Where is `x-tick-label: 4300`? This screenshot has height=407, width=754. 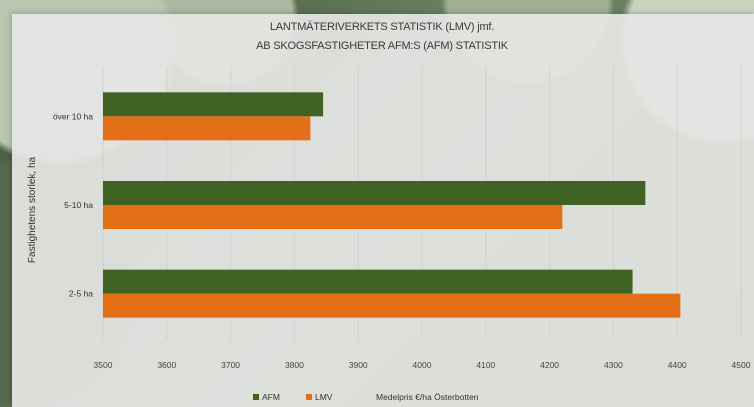
x-tick-label: 4300 is located at coordinates (613, 365).